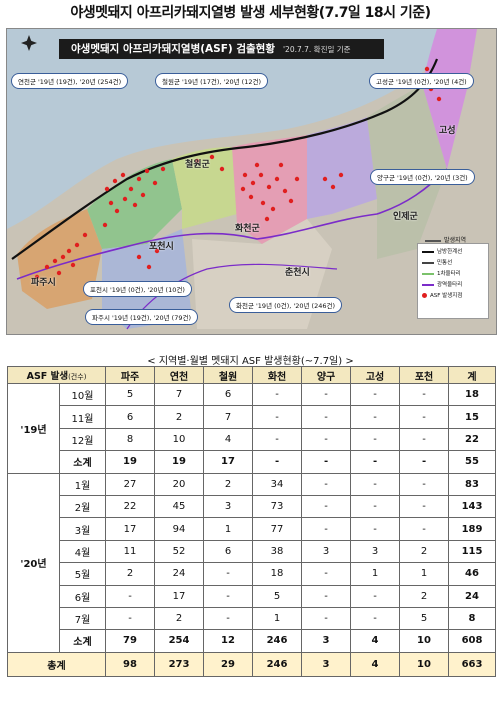  What do you see at coordinates (453, 285) in the screenshot?
I see `legend-item: 광역울타리` at bounding box center [453, 285].